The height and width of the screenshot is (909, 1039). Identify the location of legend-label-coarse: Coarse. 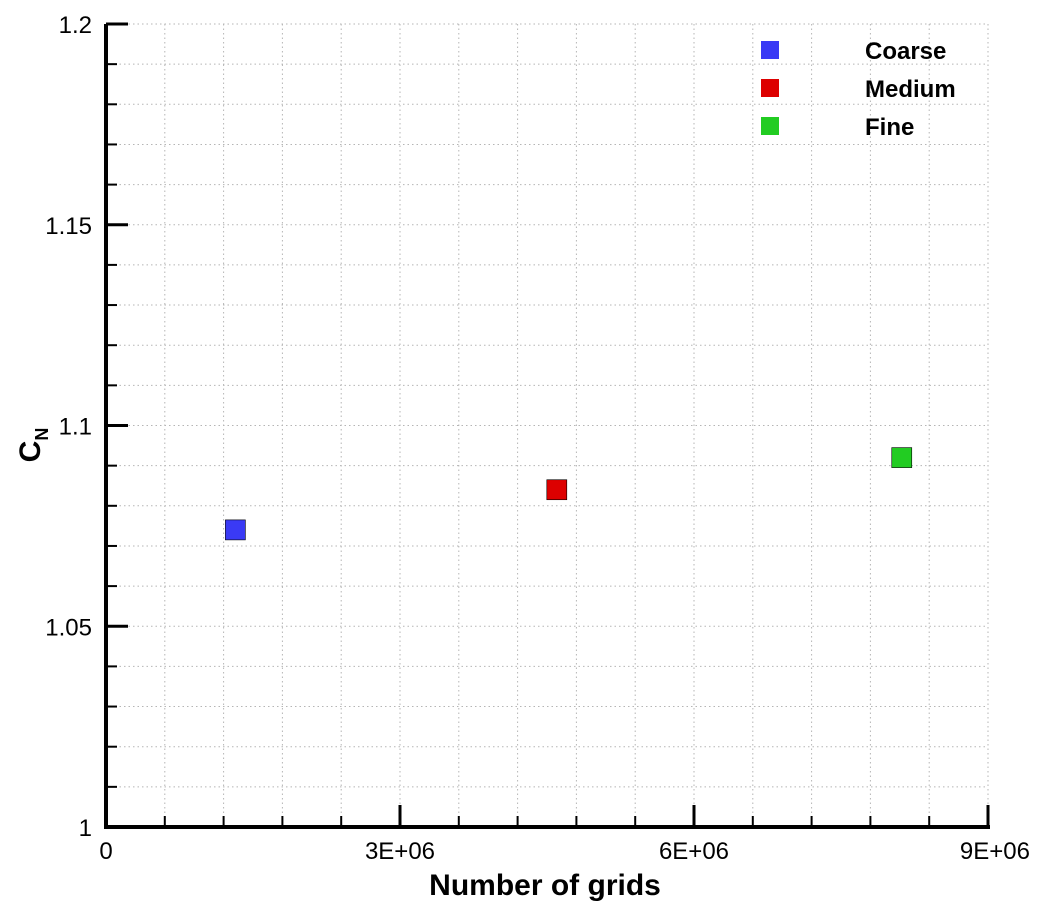
(905, 51).